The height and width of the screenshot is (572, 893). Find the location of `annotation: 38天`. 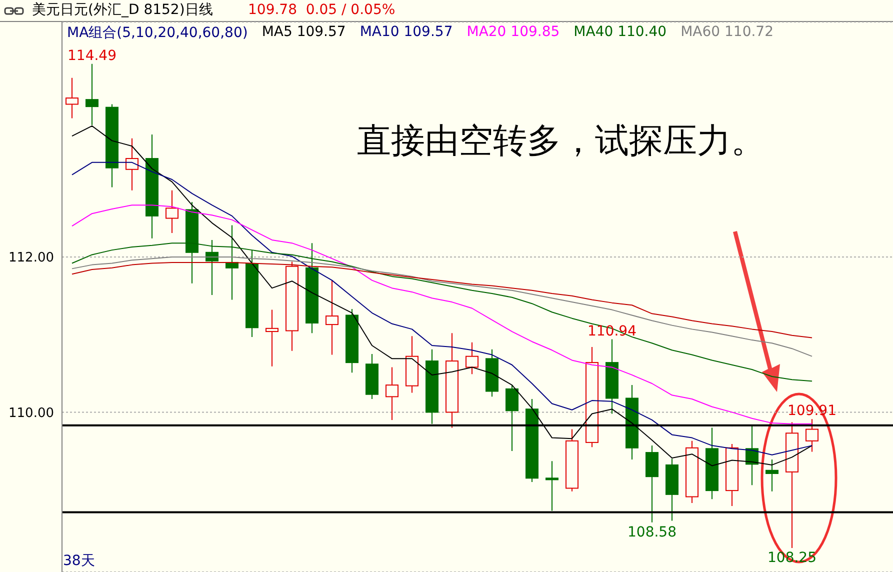

annotation: 38天 is located at coordinates (79, 561).